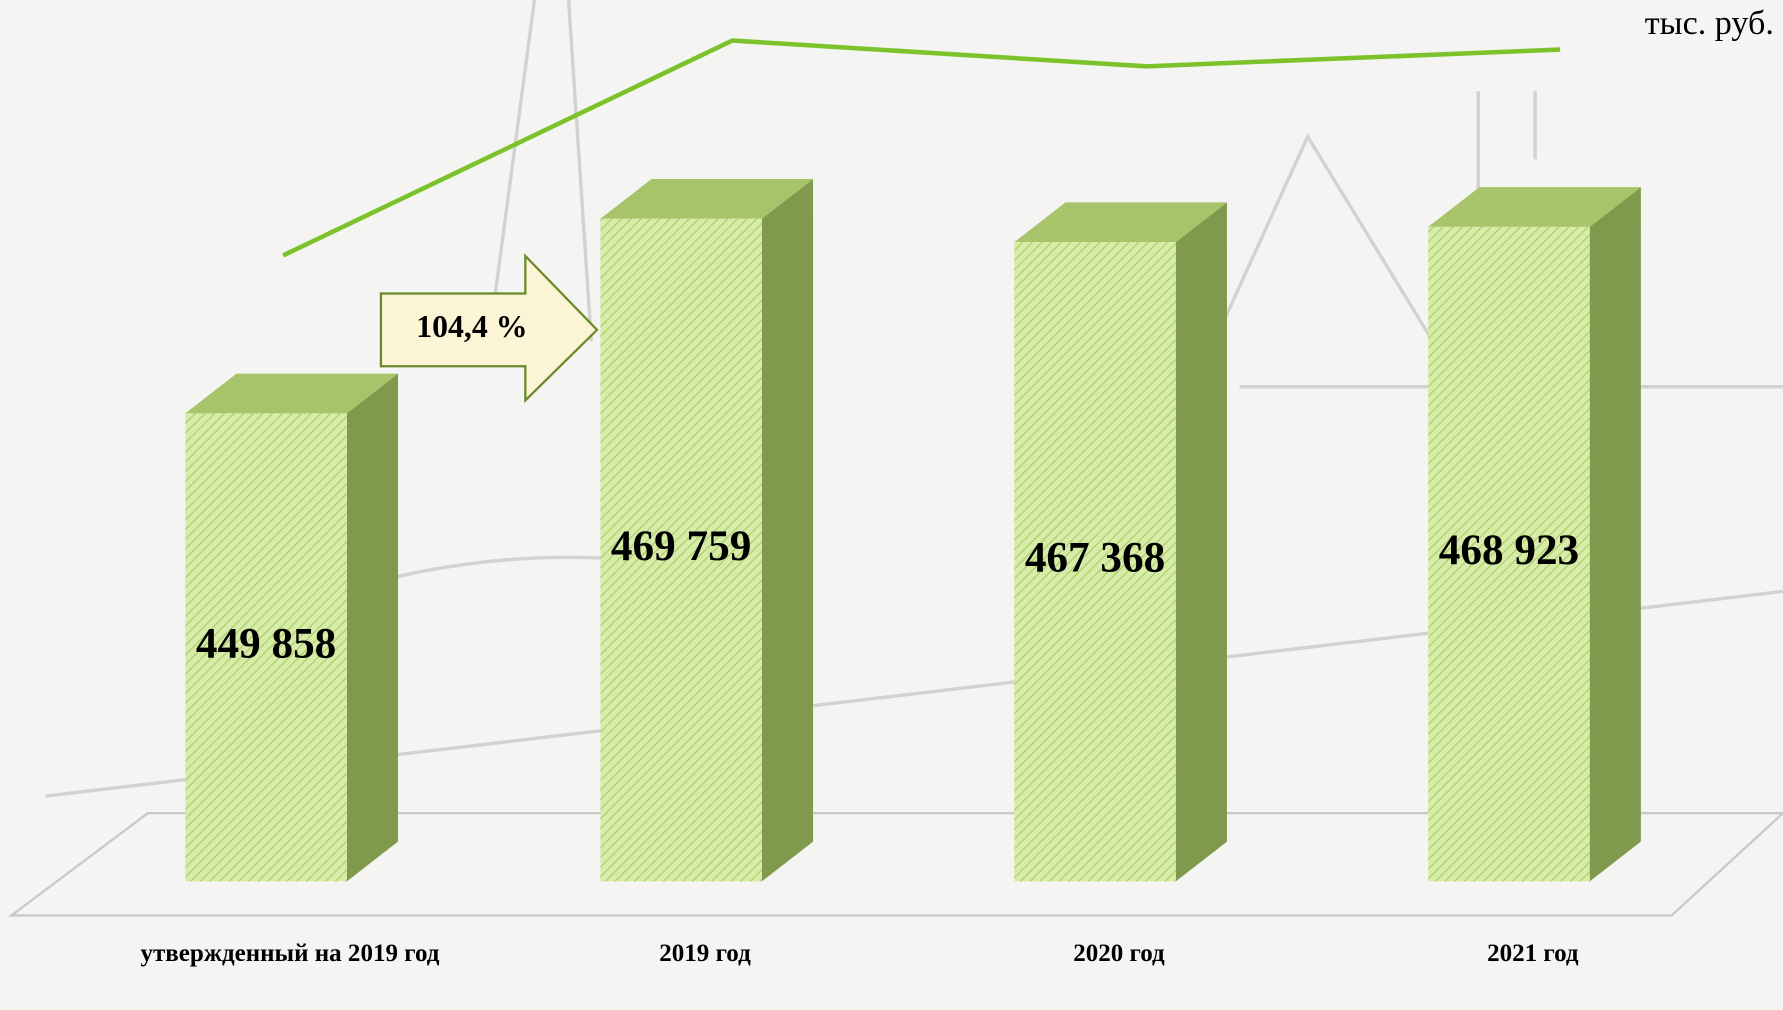 The image size is (1783, 1010). I want to click on x-tick-label: утвержденный на 2019 год, so click(290, 952).